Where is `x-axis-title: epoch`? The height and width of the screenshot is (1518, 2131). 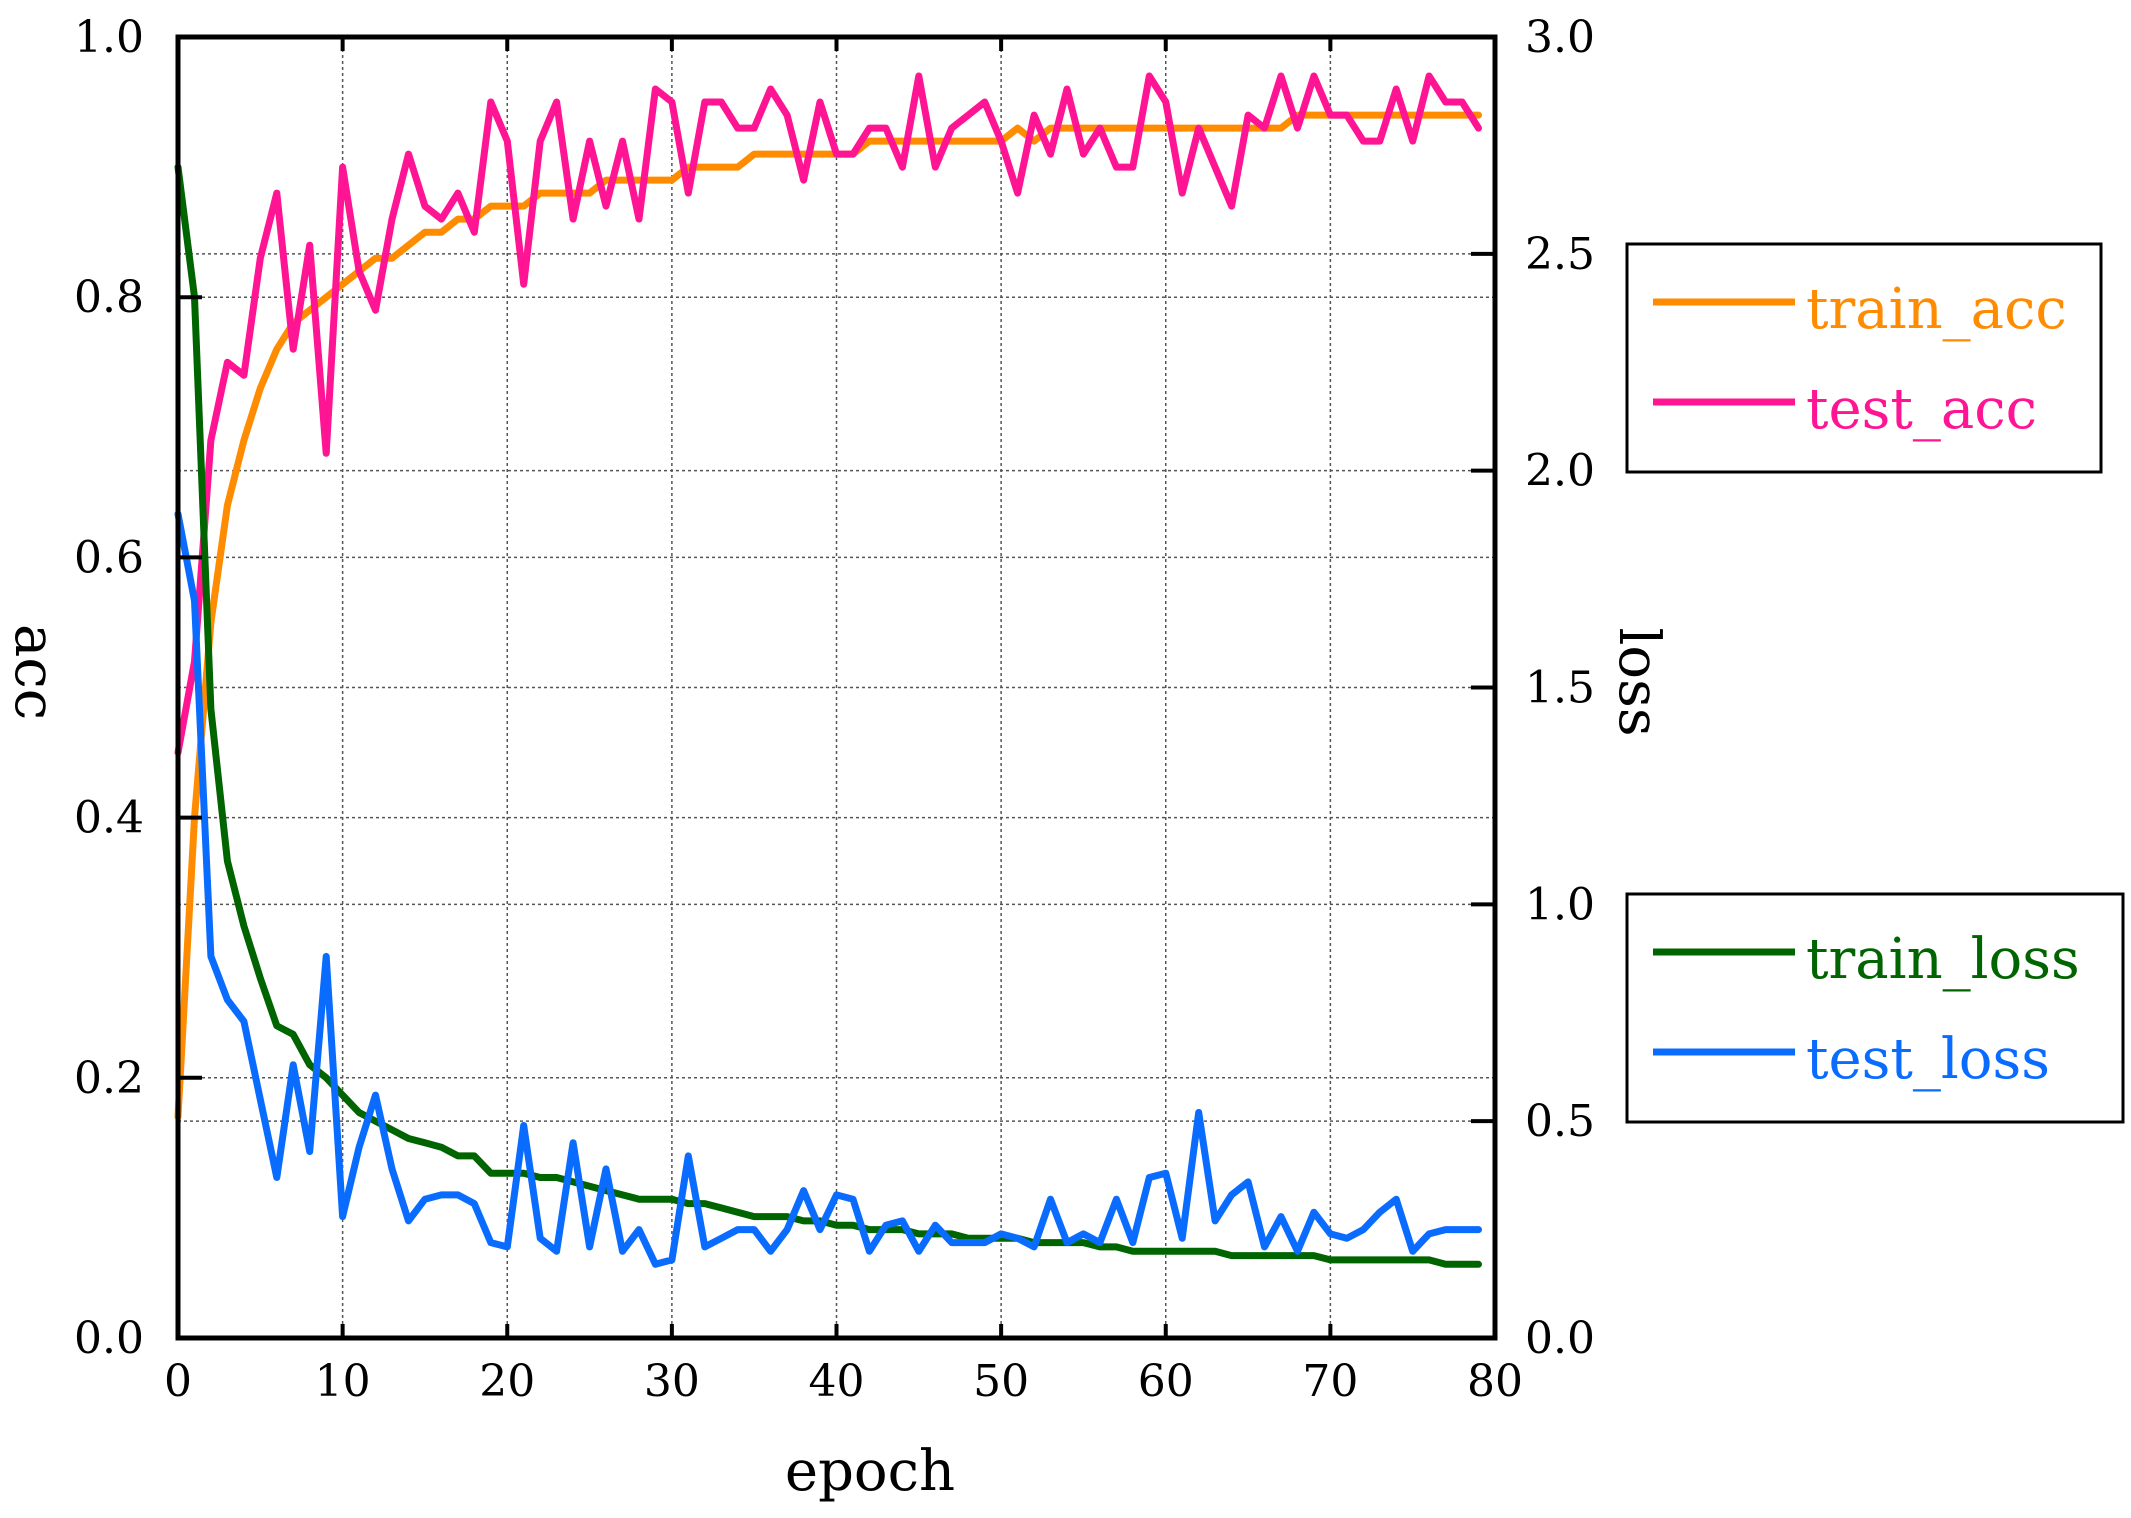 x-axis-title: epoch is located at coordinates (870, 1471).